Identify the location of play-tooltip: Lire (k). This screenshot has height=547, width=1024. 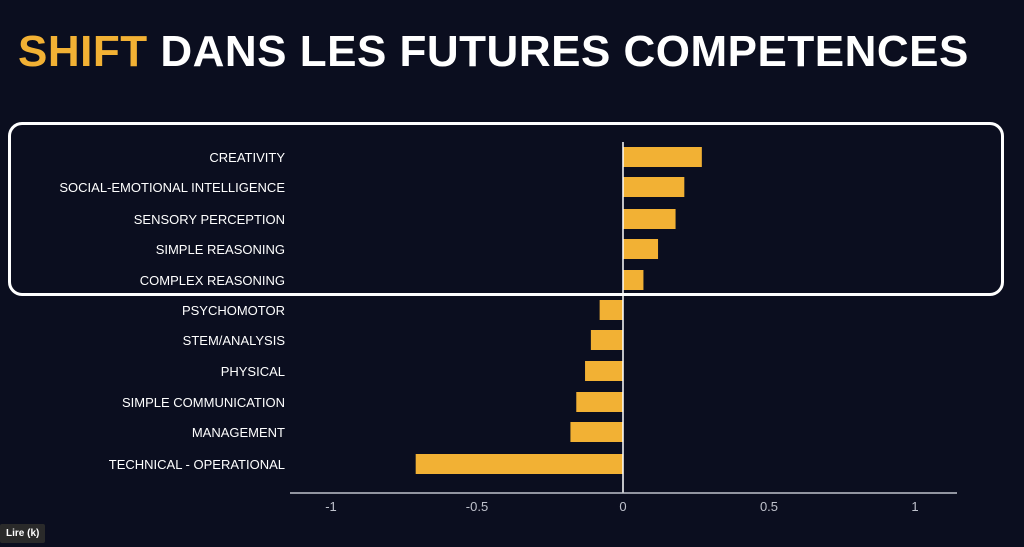
(23, 533).